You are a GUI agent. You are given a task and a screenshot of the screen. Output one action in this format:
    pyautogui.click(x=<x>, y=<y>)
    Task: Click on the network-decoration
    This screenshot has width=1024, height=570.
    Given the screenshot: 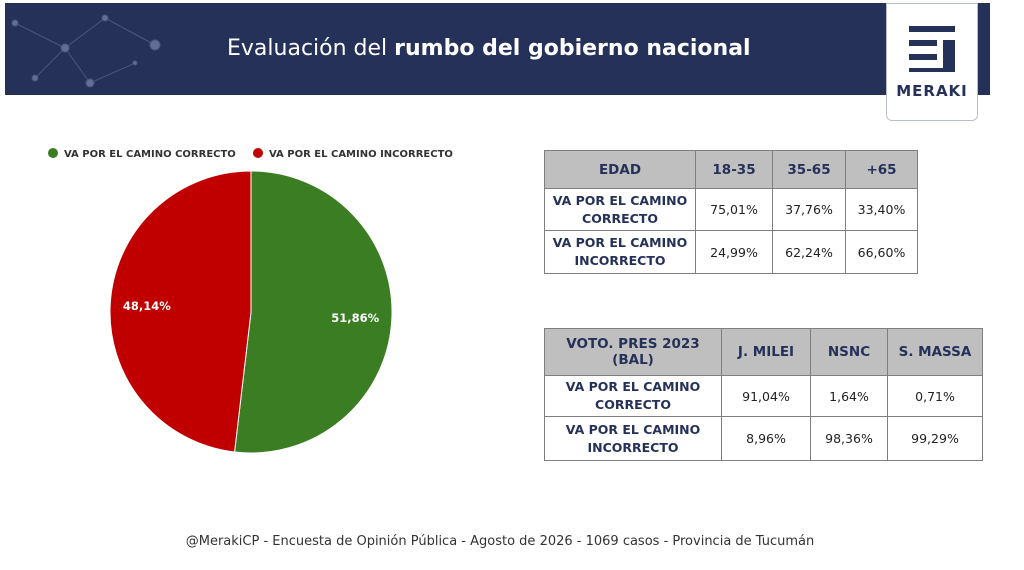 What is the action you would take?
    pyautogui.click(x=86, y=51)
    